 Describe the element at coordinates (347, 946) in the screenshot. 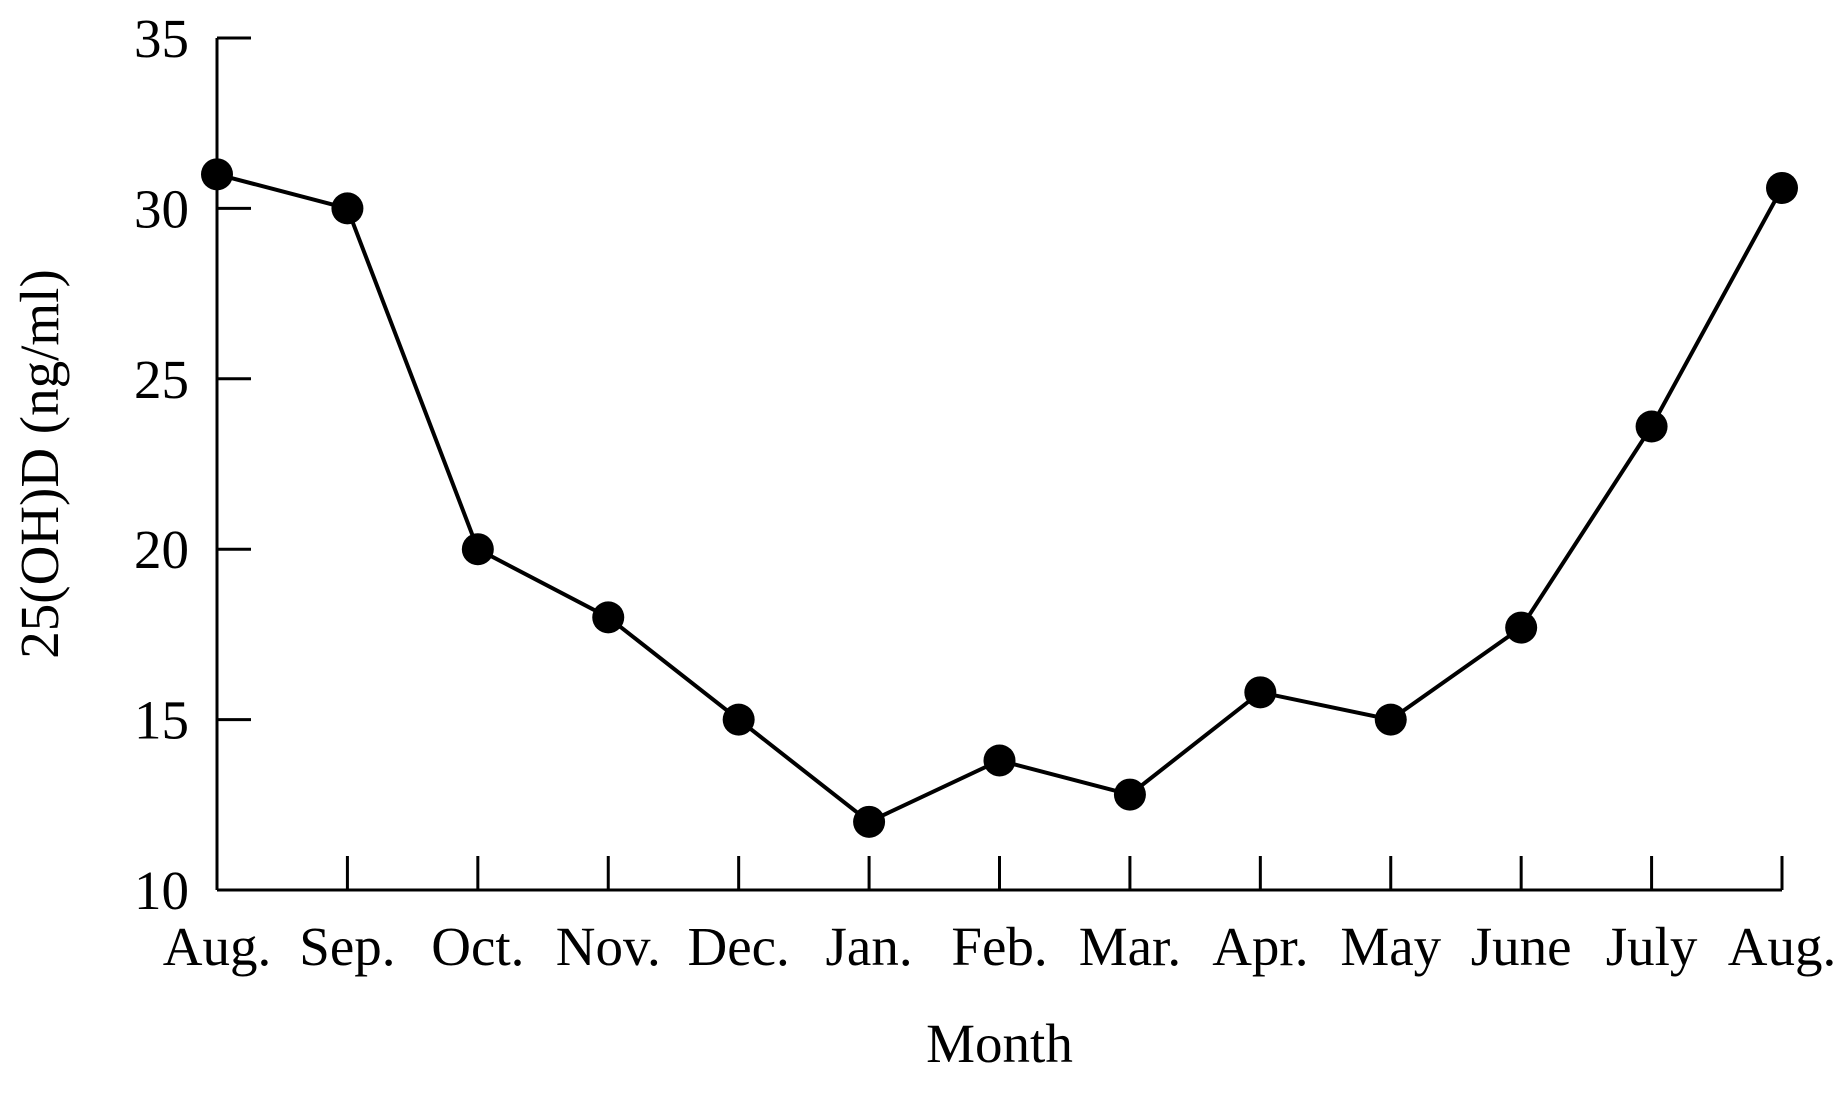

I see `x-tick-label: Sep.` at that location.